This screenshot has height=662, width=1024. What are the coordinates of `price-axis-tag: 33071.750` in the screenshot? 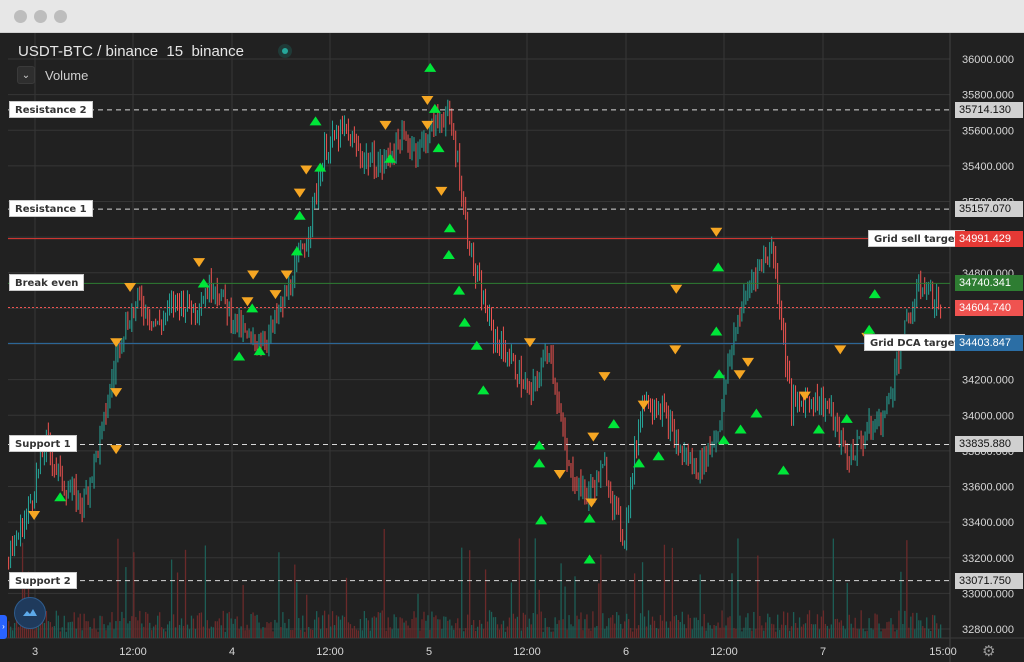 It's located at (989, 580).